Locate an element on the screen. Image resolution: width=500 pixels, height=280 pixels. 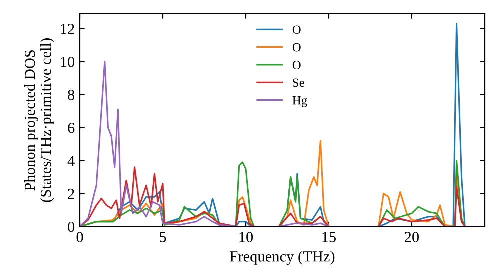
y-tick-label: 12 is located at coordinates (67, 29).